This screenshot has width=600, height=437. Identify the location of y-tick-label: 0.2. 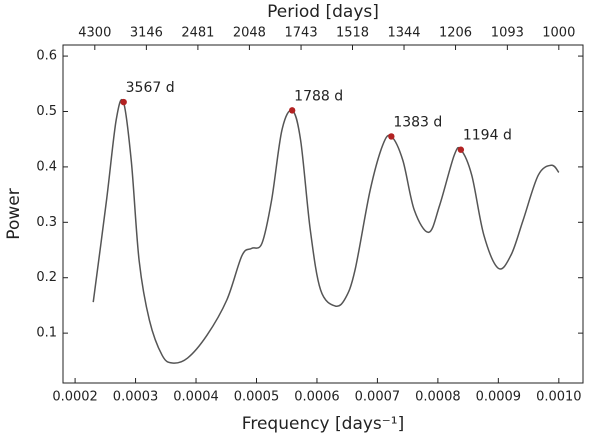
(46, 277).